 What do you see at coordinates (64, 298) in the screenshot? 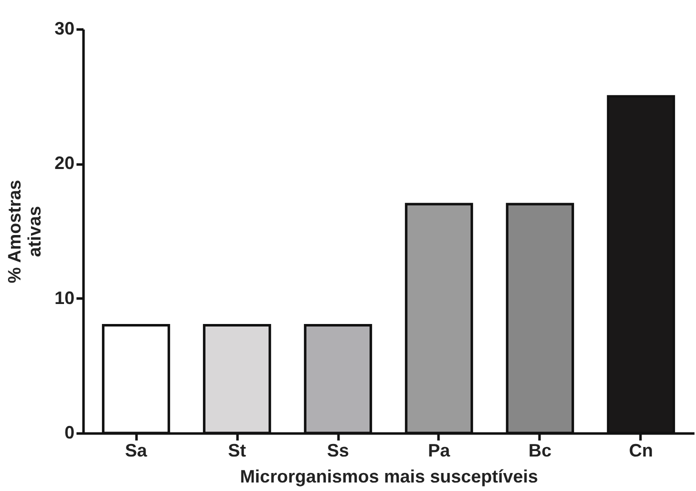
I see `y-tick-label: 10` at bounding box center [64, 298].